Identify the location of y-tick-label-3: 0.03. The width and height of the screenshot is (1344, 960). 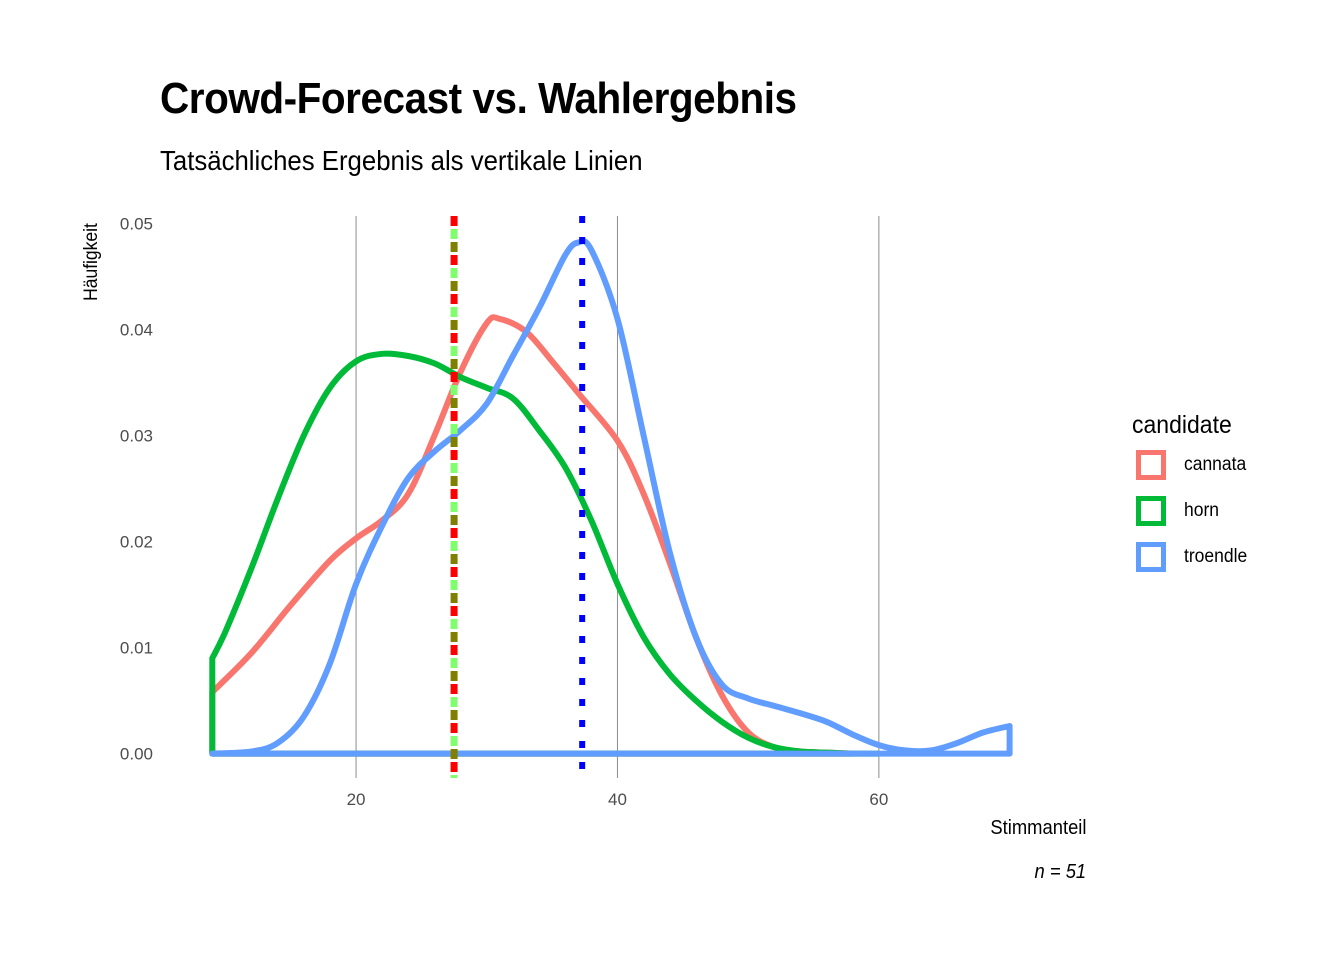
(136, 435).